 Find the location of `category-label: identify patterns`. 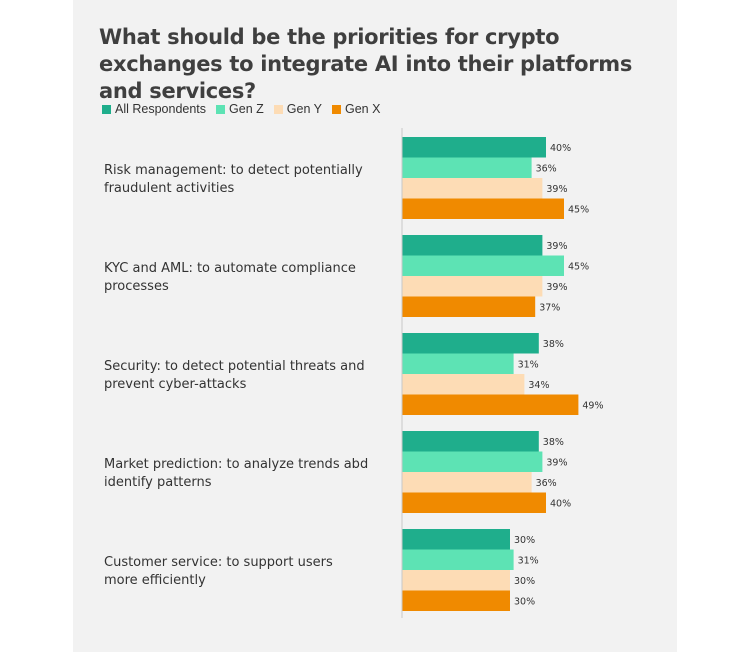

category-label: identify patterns is located at coordinates (158, 482).